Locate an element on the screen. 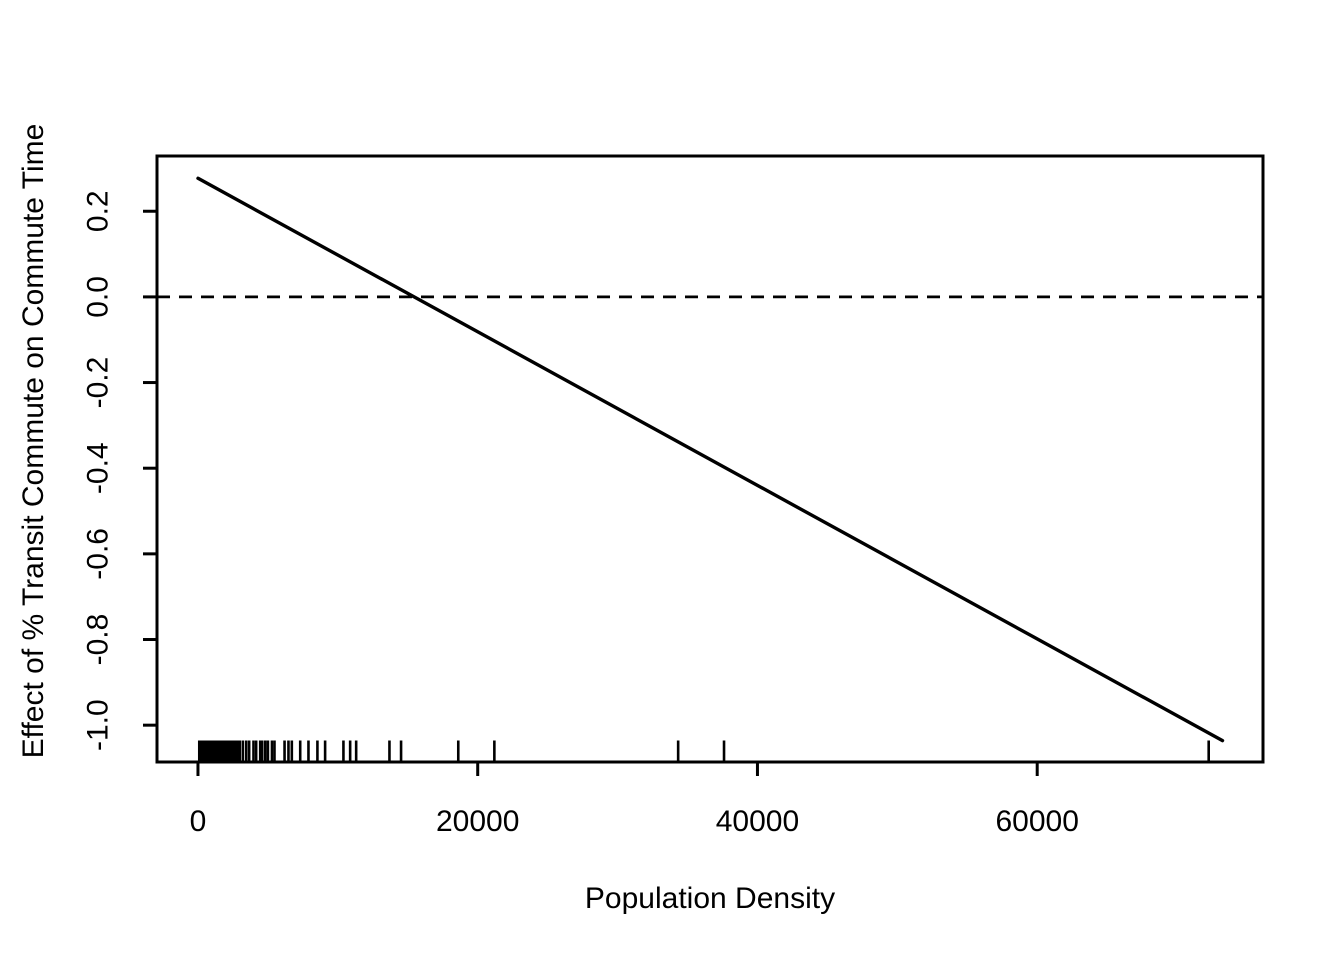 This screenshot has height=960, width=1344. x-tick-label: 60000 is located at coordinates (1036, 821).